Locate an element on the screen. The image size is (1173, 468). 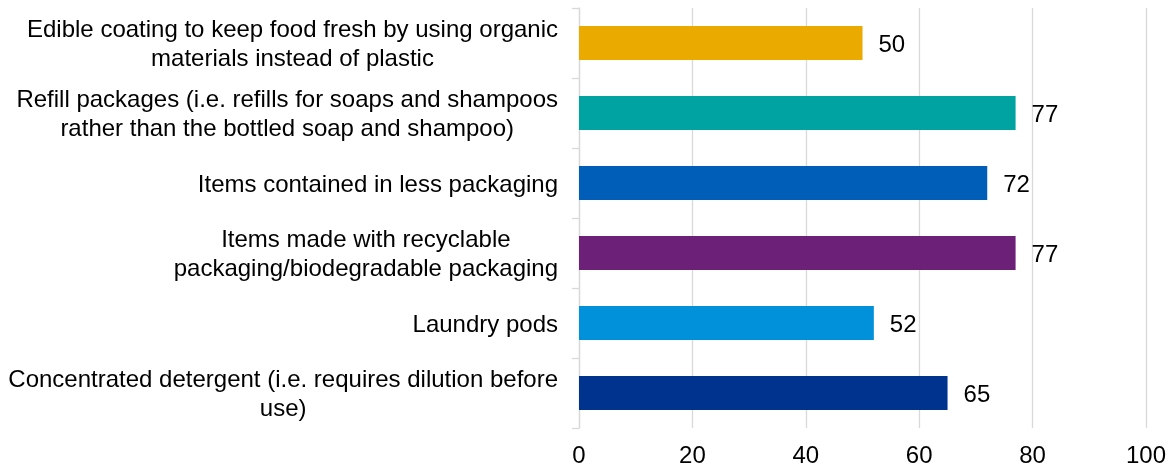
data-label: 52 is located at coordinates (903, 323).